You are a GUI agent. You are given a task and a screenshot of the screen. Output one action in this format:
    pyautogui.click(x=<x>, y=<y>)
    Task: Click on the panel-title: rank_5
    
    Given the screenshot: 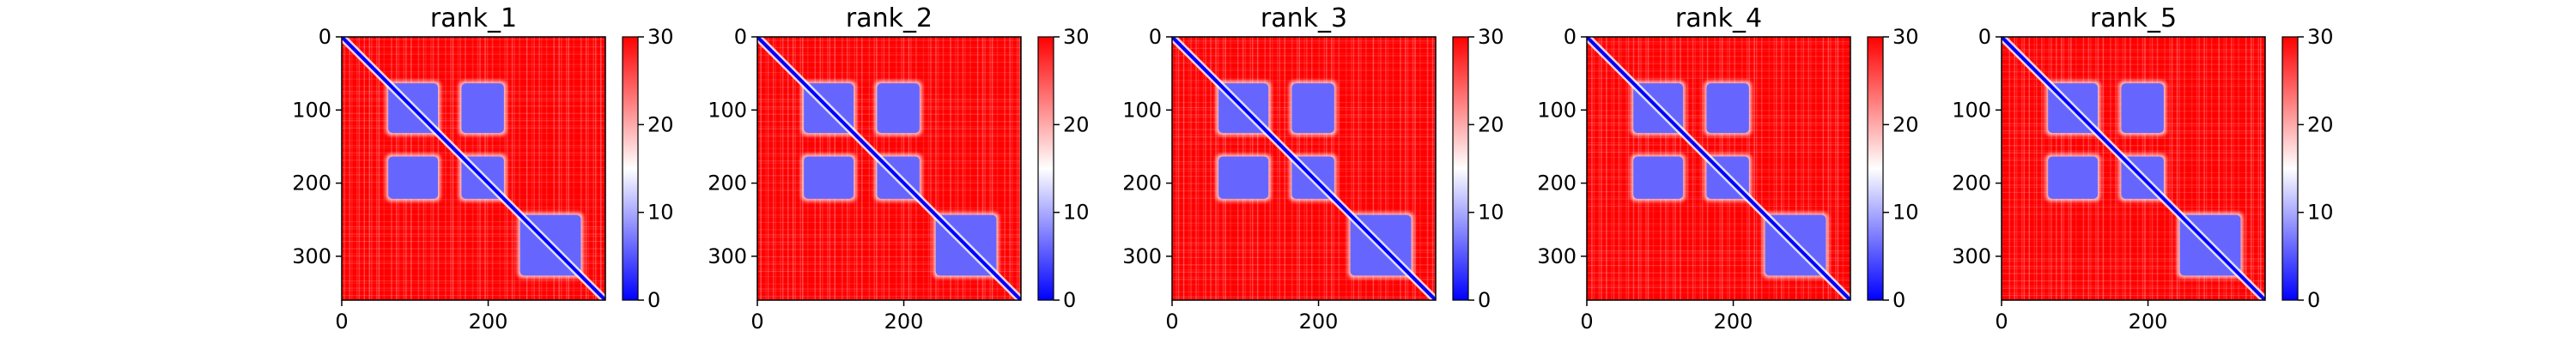 What is the action you would take?
    pyautogui.click(x=2134, y=18)
    